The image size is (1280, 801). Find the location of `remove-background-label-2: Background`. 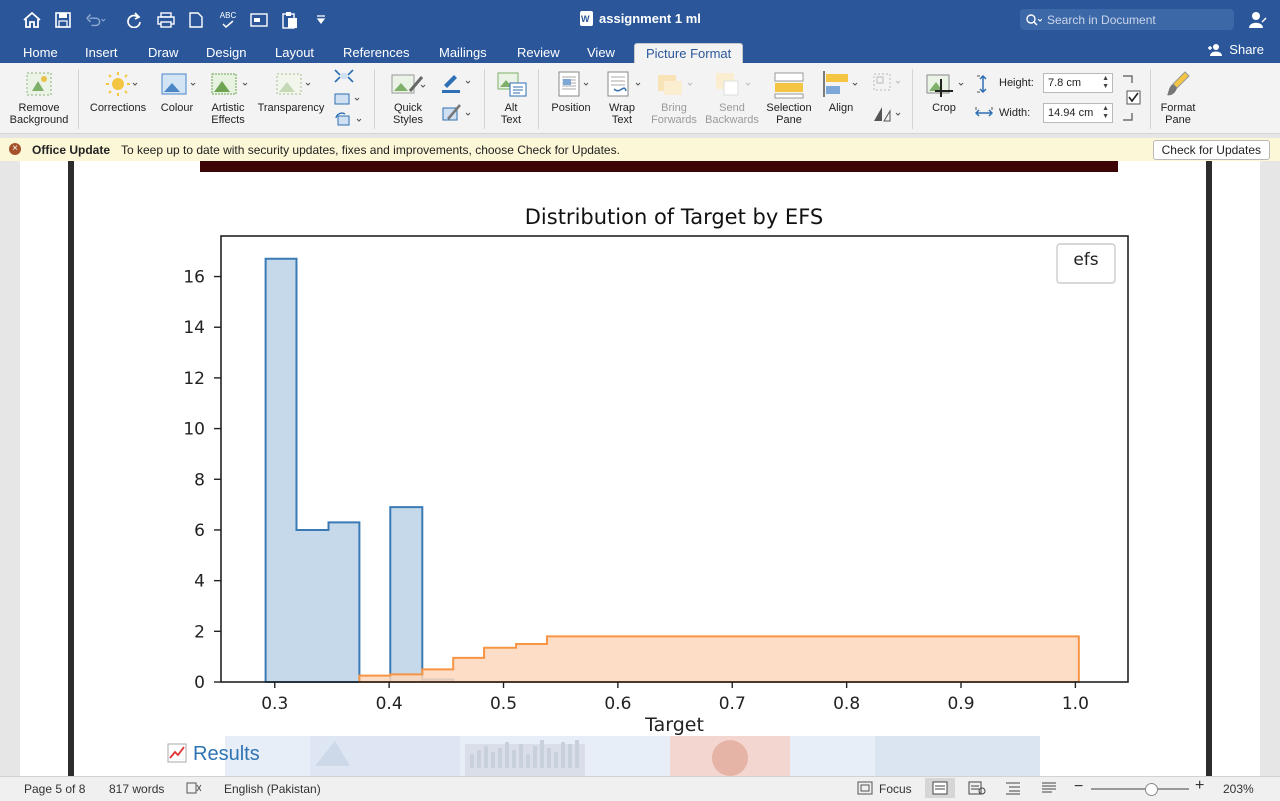

remove-background-label-2: Background is located at coordinates (39, 120).